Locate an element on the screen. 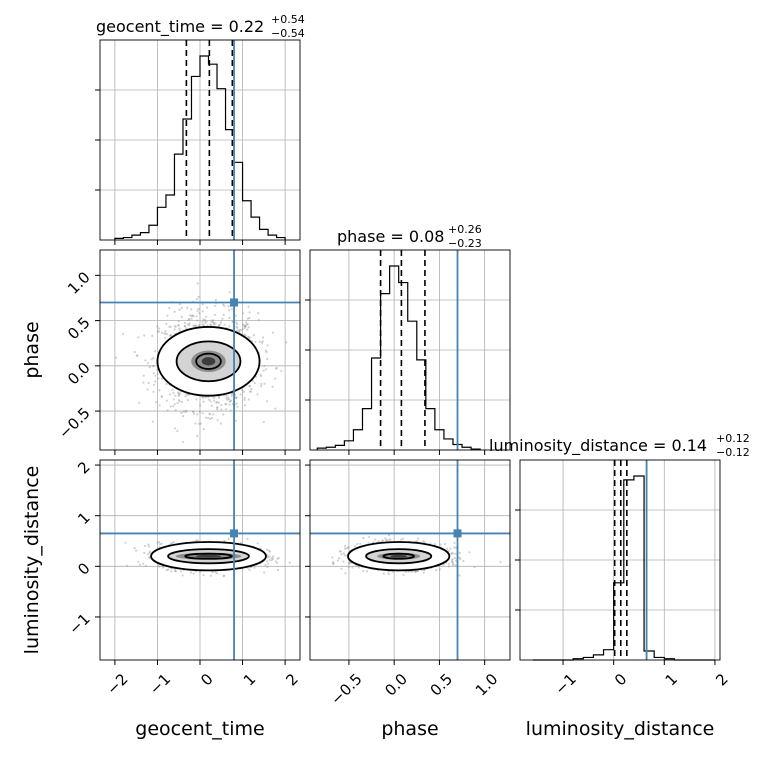  title-phase-minus: −0.23 is located at coordinates (465, 243).